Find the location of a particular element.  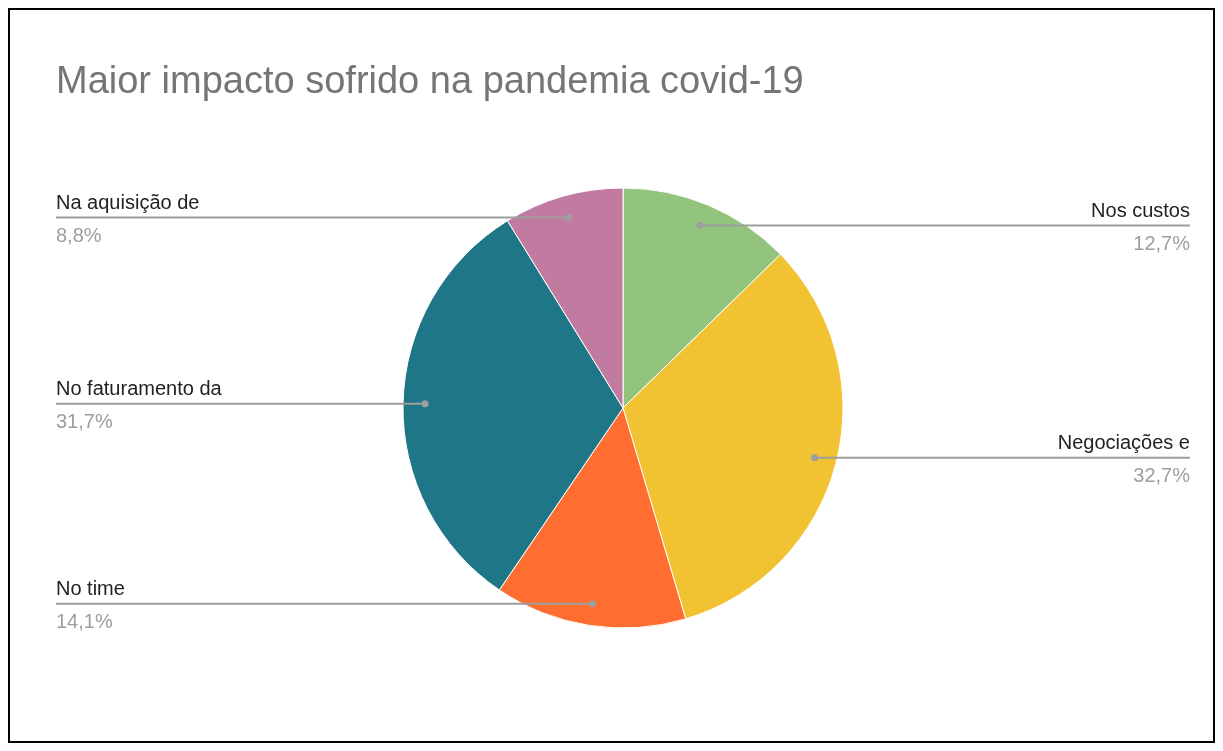

data-label: 8,8% is located at coordinates (79, 234).